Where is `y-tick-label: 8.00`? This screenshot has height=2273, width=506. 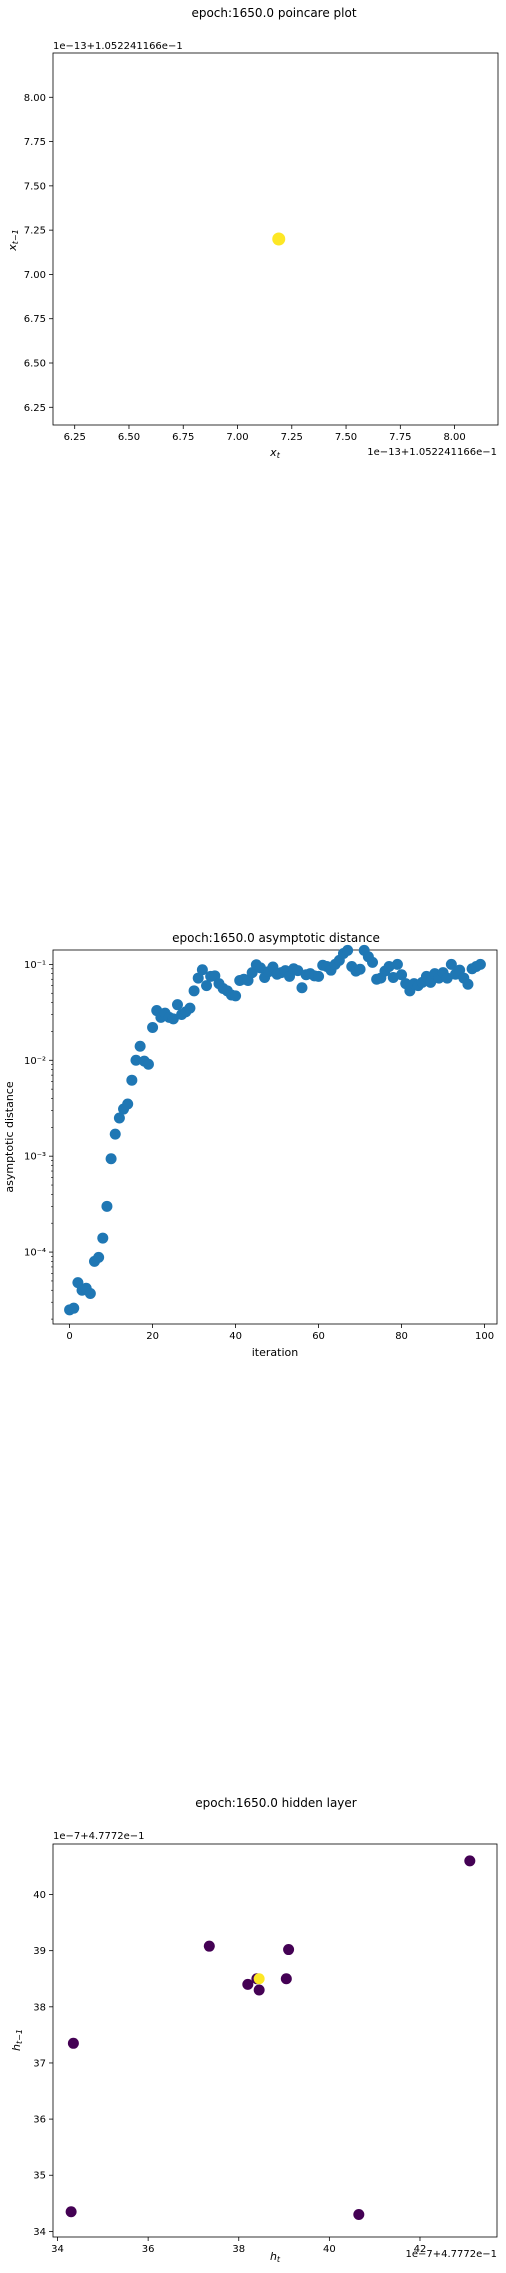 y-tick-label: 8.00 is located at coordinates (35, 98).